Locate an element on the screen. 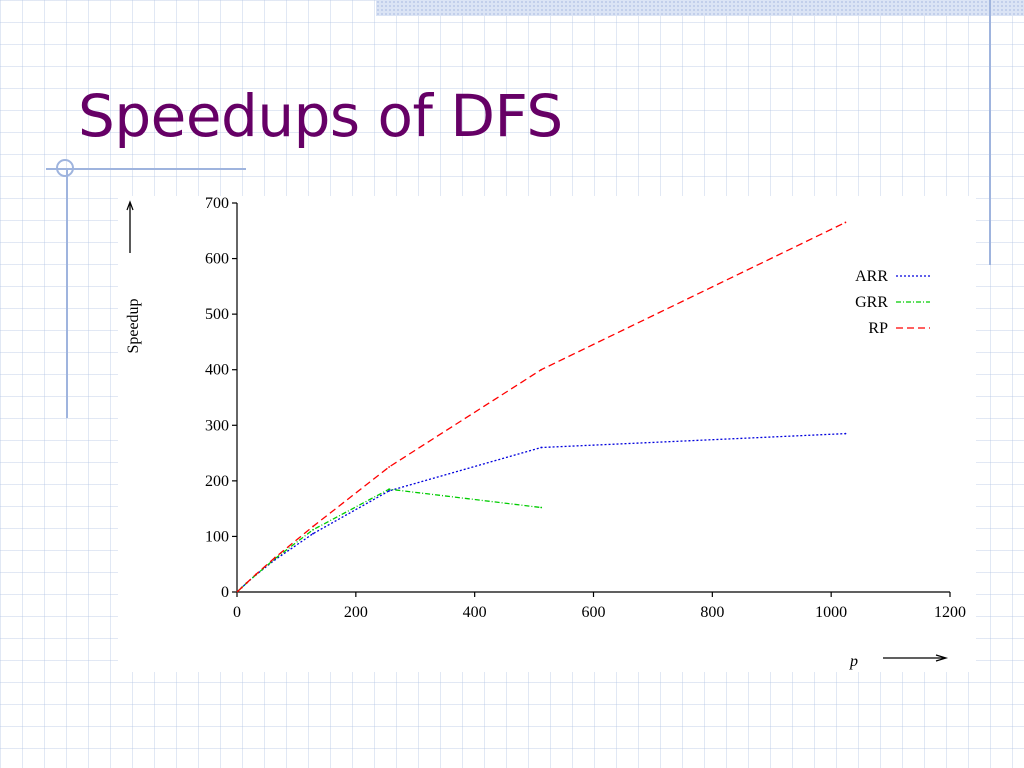 The width and height of the screenshot is (1024, 768). y-tick-label: 600 is located at coordinates (217, 259).